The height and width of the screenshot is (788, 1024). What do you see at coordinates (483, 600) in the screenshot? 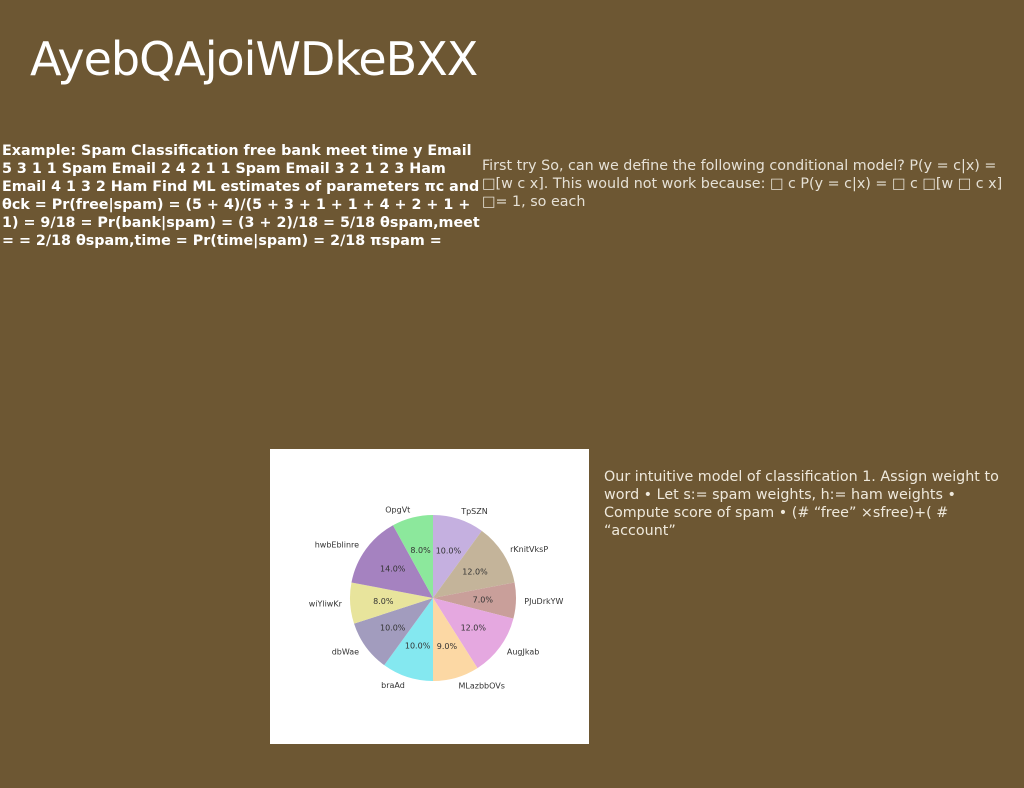
I see `pie-pct-label: 7.0%` at bounding box center [483, 600].